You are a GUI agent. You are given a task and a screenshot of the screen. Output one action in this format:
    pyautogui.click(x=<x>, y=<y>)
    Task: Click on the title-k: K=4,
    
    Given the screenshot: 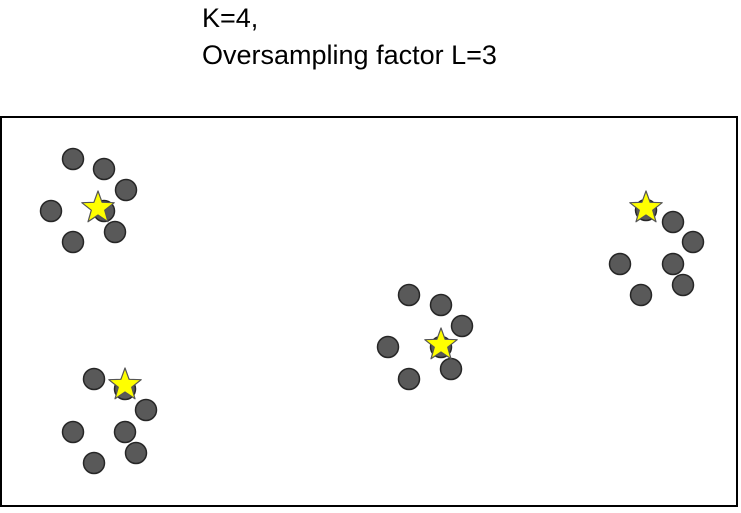 What is the action you would take?
    pyautogui.click(x=230, y=18)
    